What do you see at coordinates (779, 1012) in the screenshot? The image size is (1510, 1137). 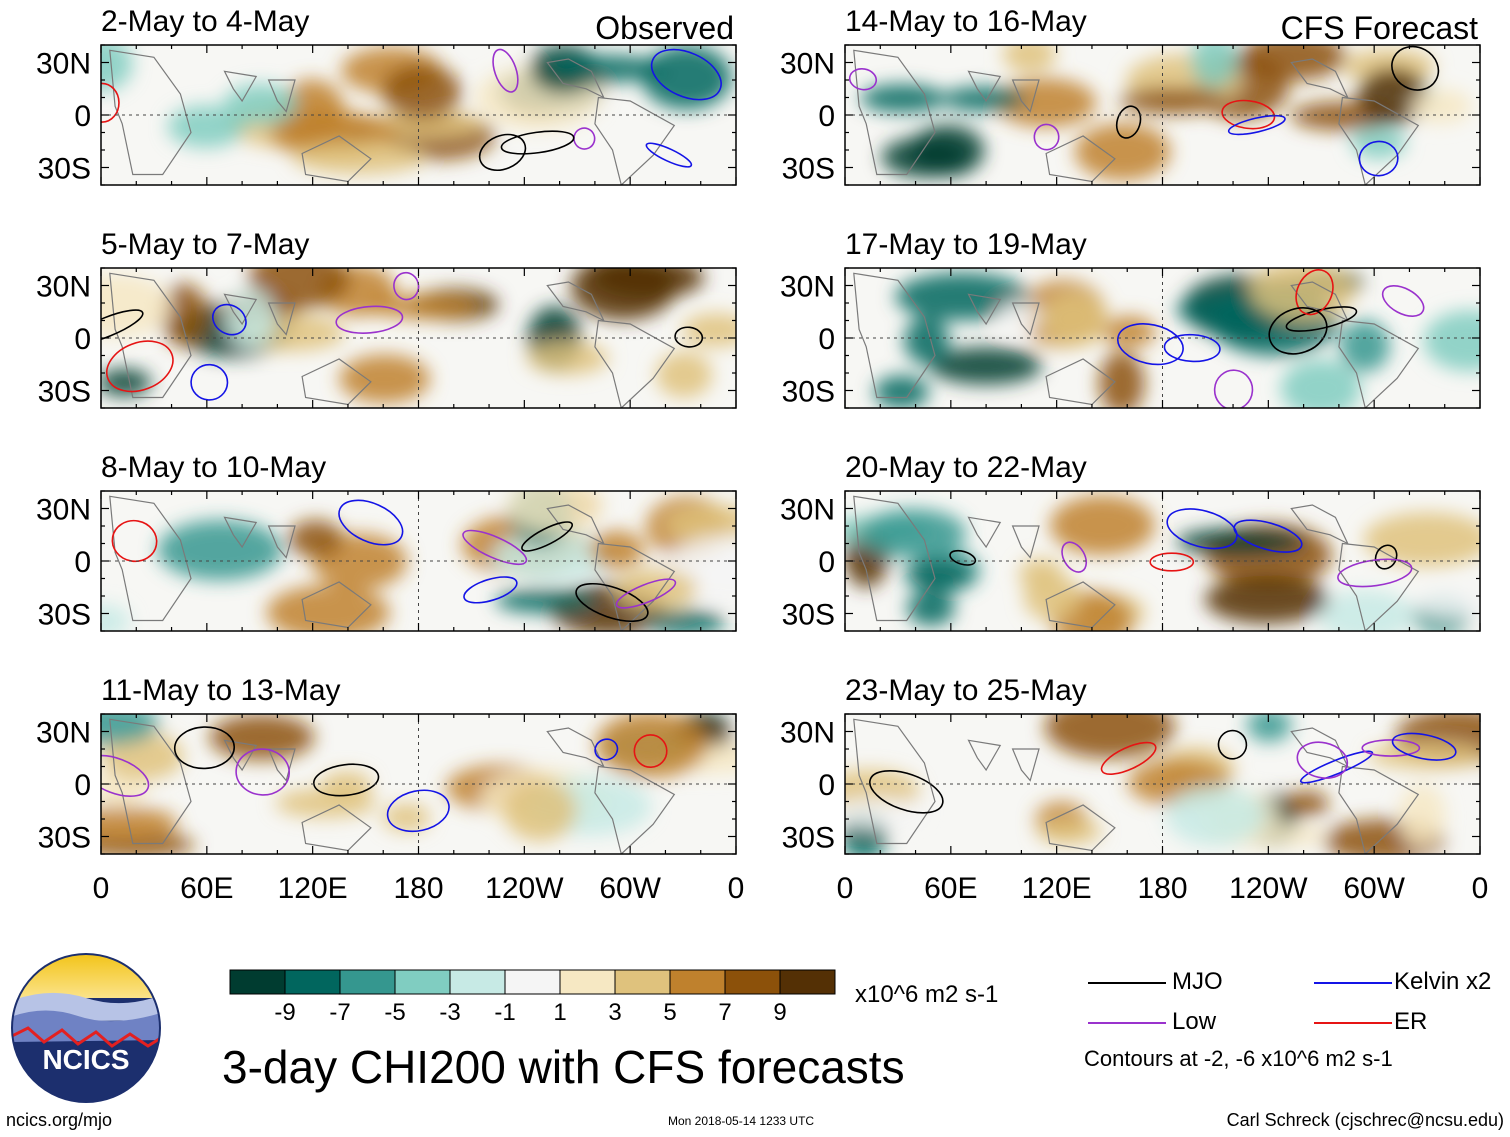 I see `colorbar-tick-label: 9` at bounding box center [779, 1012].